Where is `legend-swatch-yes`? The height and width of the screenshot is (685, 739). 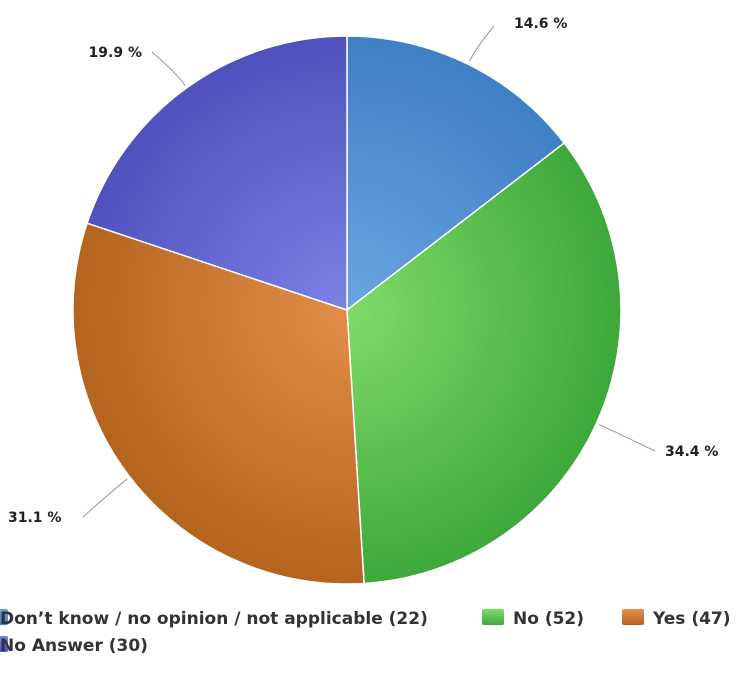
legend-swatch-yes is located at coordinates (633, 617).